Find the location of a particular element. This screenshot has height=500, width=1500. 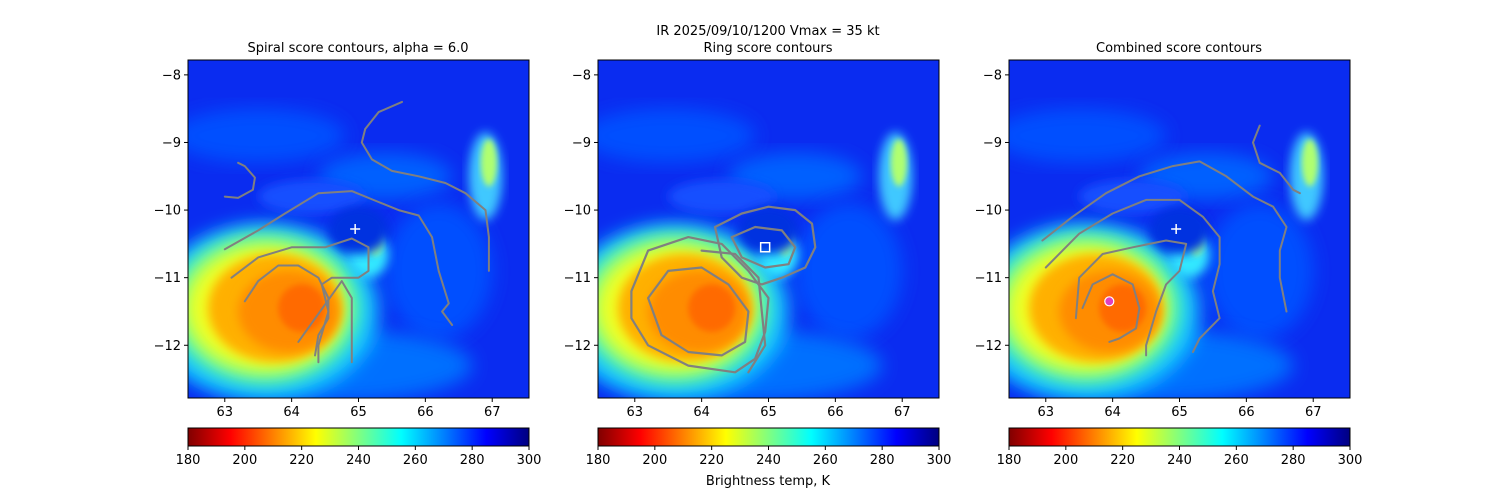

panel-title-ring: Ring score contours is located at coordinates (767, 48).